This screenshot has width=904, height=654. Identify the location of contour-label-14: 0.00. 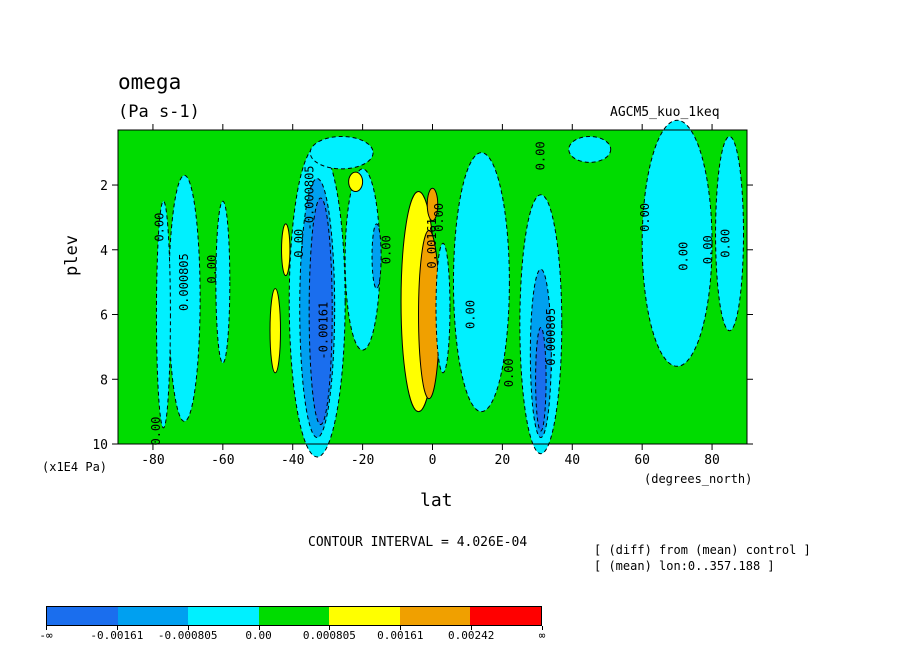
(645, 217).